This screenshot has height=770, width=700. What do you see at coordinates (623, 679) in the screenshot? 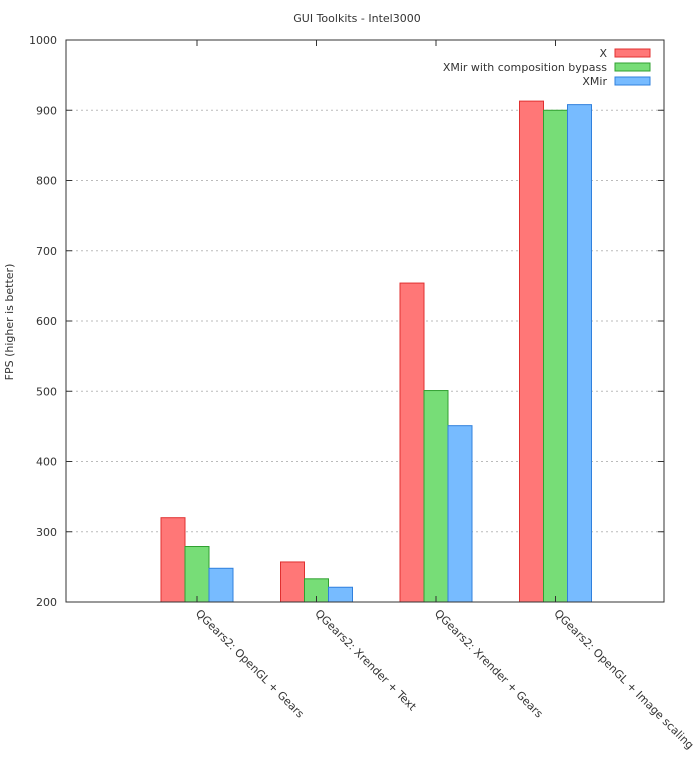
I see `x-tick-label: QGears2: OpenGL + Image scaling` at bounding box center [623, 679].